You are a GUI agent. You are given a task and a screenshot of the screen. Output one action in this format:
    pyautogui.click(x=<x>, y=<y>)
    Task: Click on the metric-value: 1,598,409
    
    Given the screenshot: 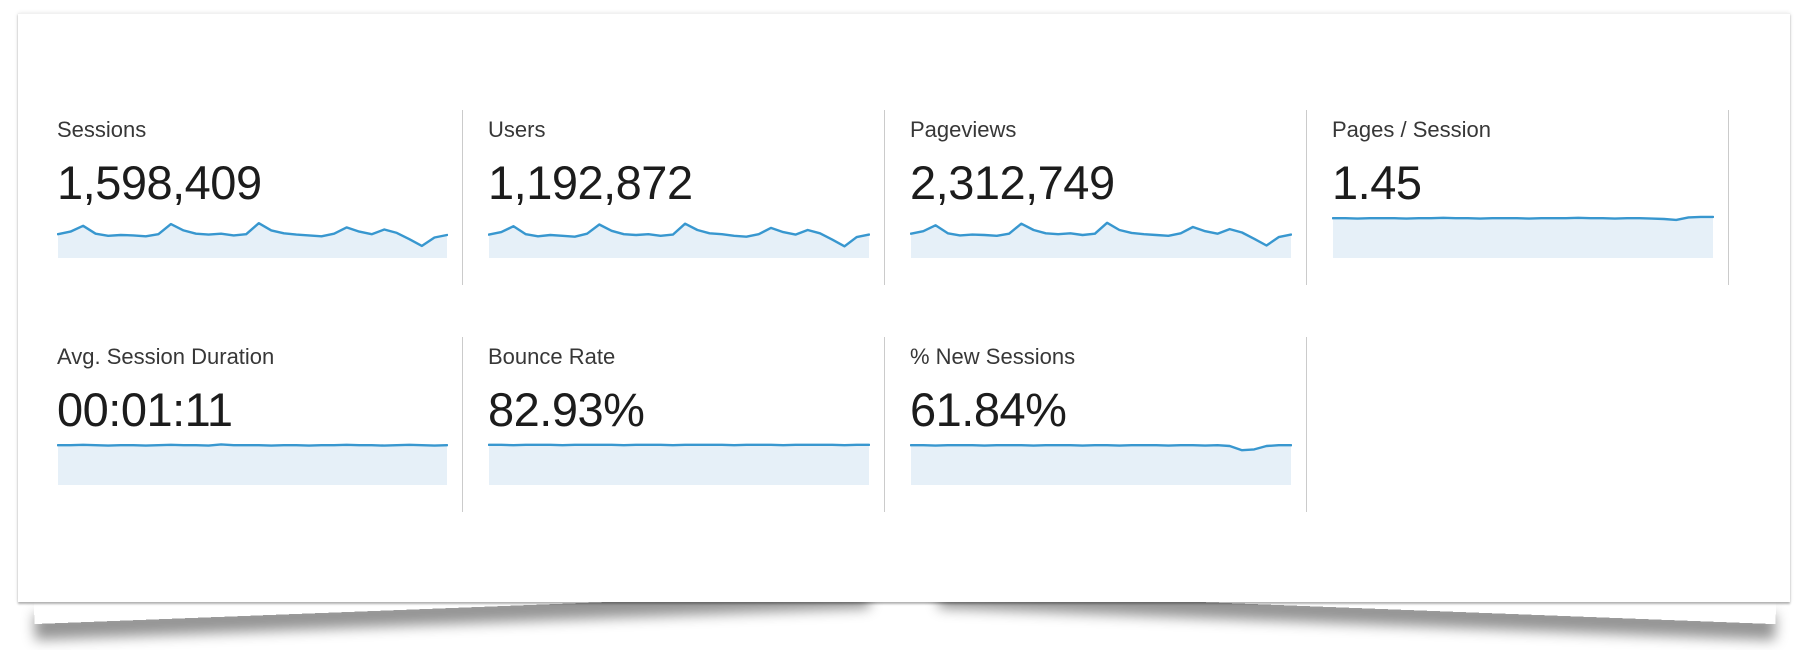 What is the action you would take?
    pyautogui.click(x=159, y=182)
    